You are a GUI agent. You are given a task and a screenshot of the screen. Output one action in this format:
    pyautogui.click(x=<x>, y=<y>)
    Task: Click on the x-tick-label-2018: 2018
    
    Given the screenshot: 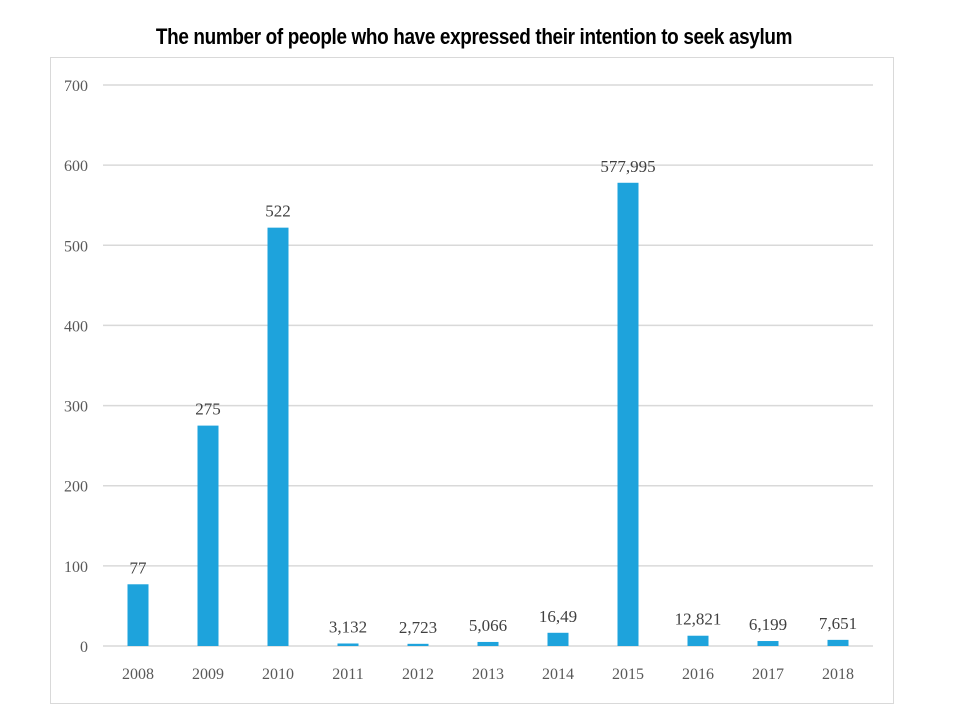 What is the action you would take?
    pyautogui.click(x=838, y=674)
    